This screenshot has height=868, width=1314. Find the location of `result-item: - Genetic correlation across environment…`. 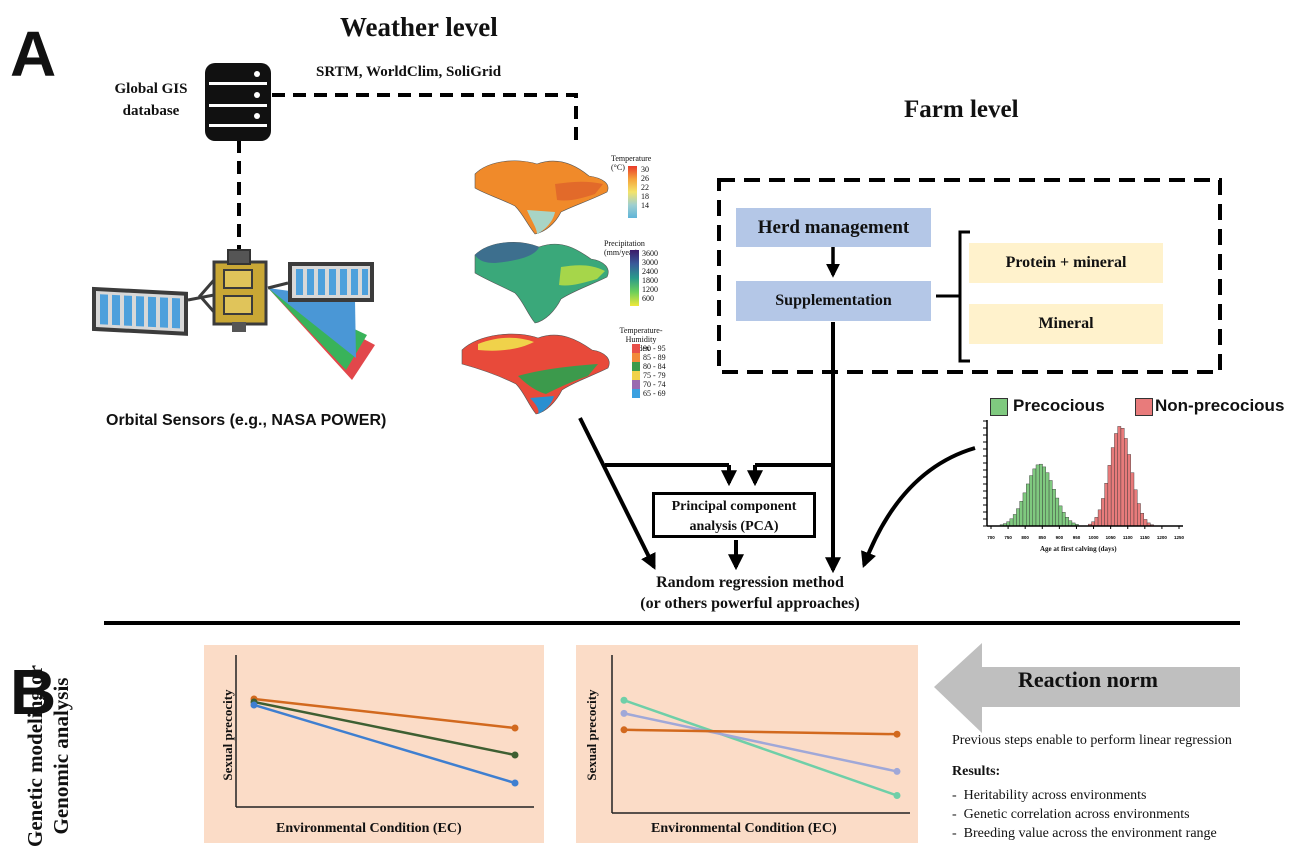

result-item: - Genetic correlation across environment… is located at coordinates (1071, 814).